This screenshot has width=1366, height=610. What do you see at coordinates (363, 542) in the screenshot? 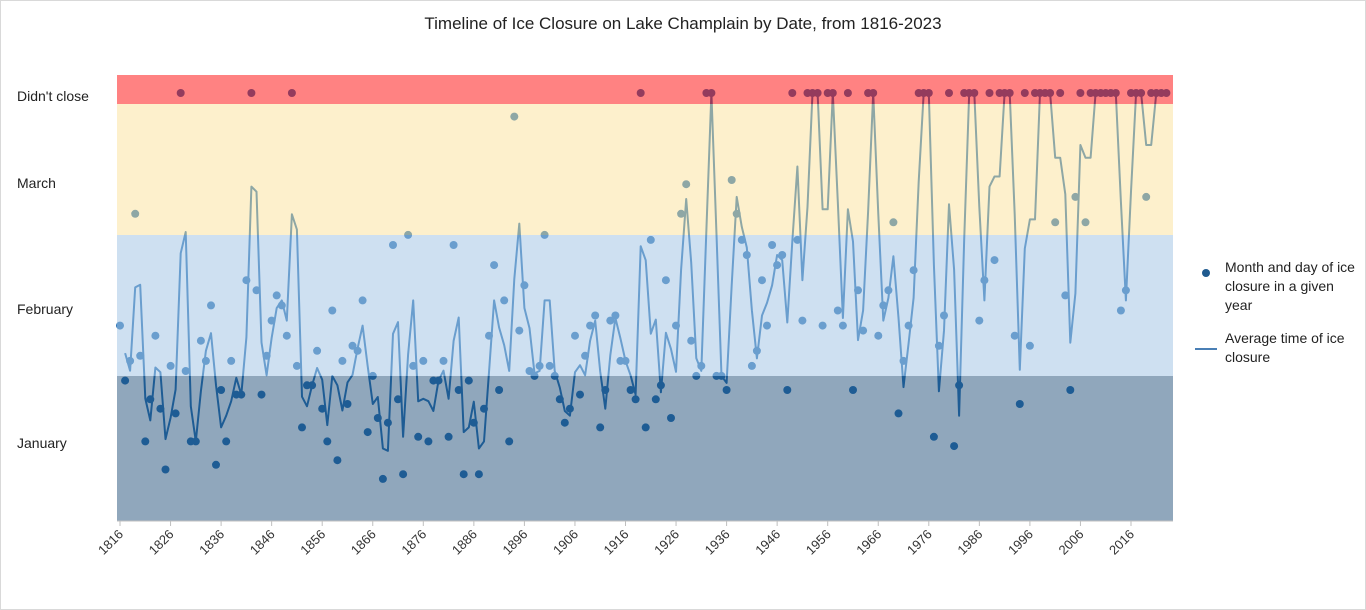
I see `x-tick-label: 1866` at bounding box center [363, 542].